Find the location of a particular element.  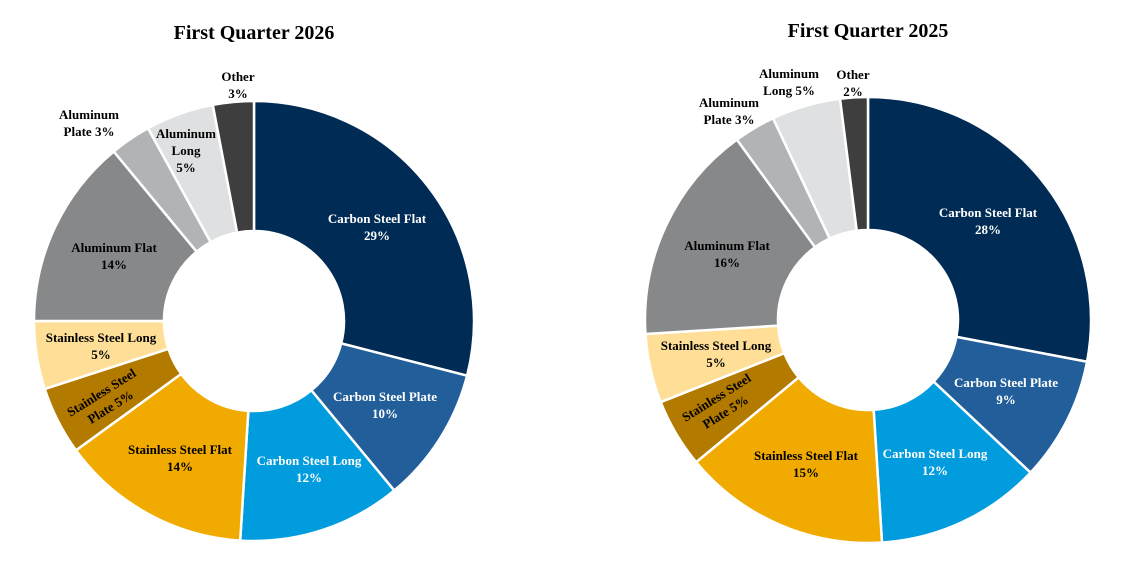

slice-label-carbon-steel-plate: Carbon Steel Plate 9% is located at coordinates (1006, 391).